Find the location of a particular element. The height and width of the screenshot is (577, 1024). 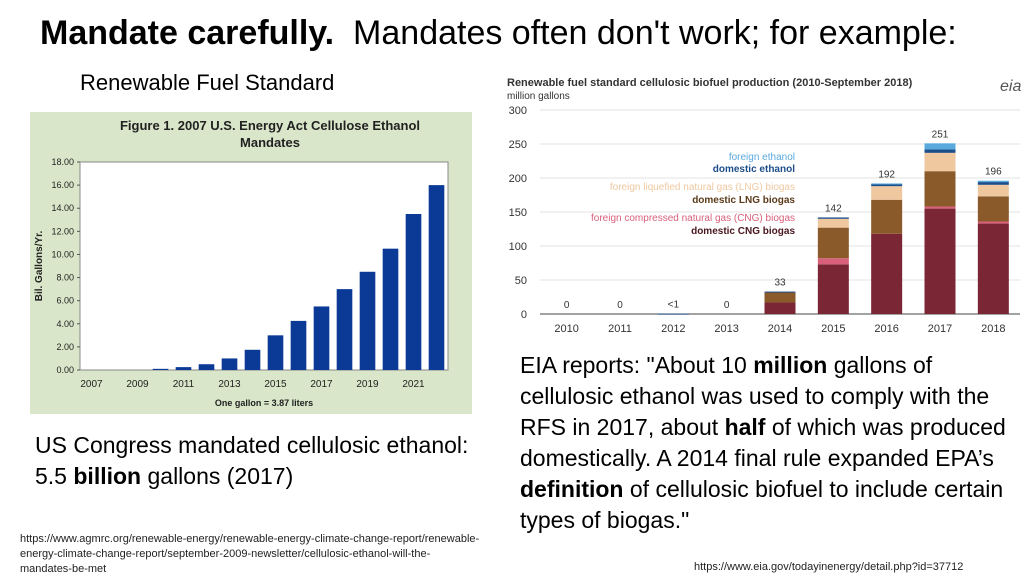

eia-y-tick-label: 250 is located at coordinates (518, 145).